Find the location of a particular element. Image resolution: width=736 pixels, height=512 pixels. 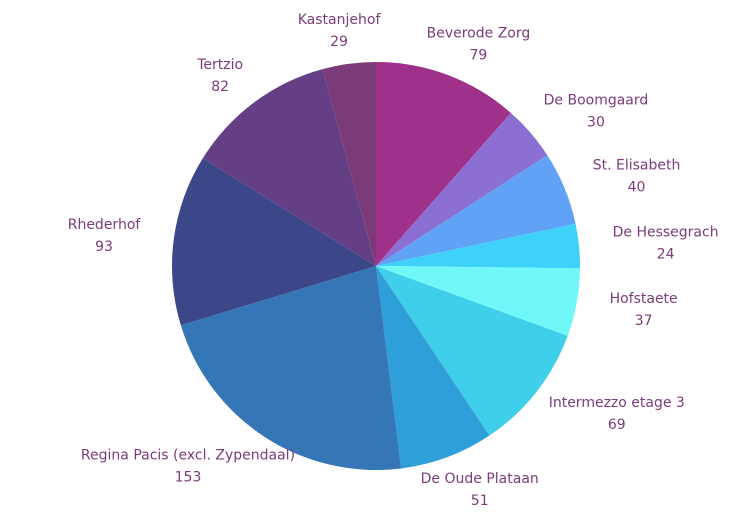

slice-label: Rhederhof is located at coordinates (105, 225).